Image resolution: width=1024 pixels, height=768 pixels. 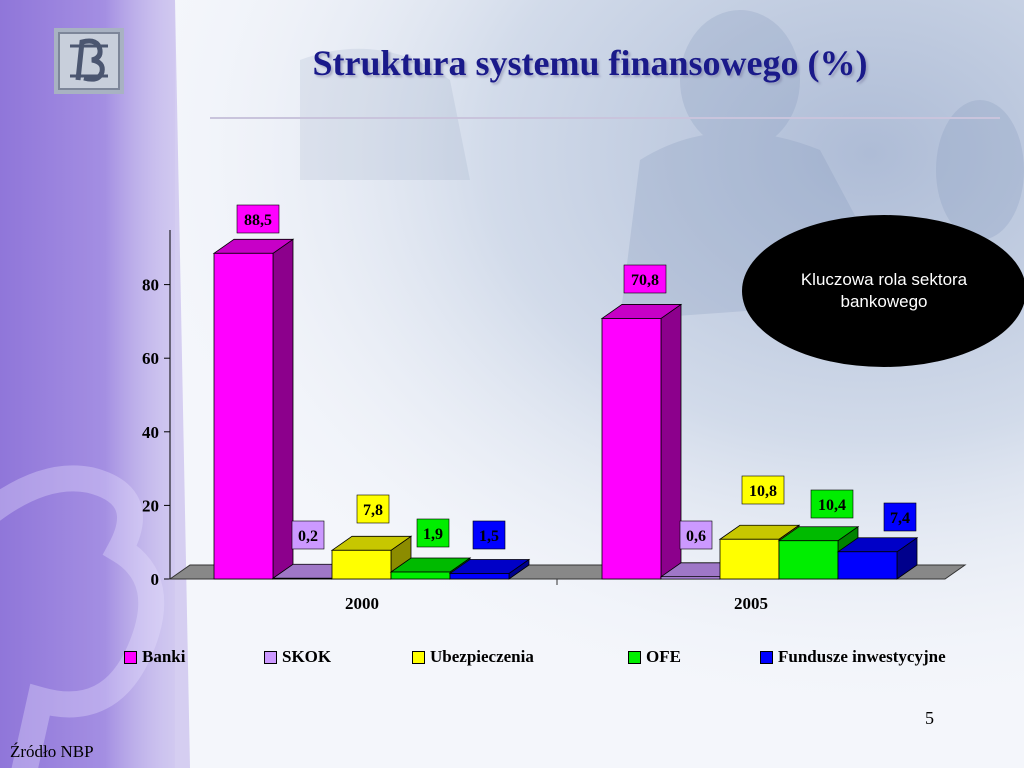 What do you see at coordinates (150, 432) in the screenshot?
I see `y-tick-label: 40` at bounding box center [150, 432].